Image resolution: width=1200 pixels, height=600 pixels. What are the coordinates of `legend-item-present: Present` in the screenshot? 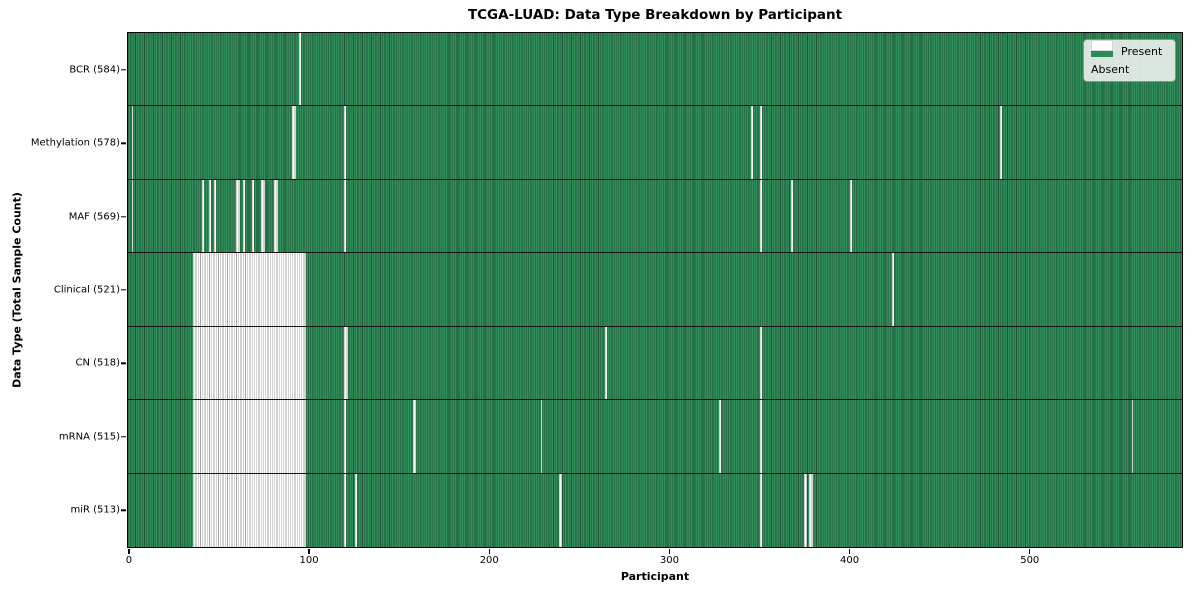 It's located at (1129, 51).